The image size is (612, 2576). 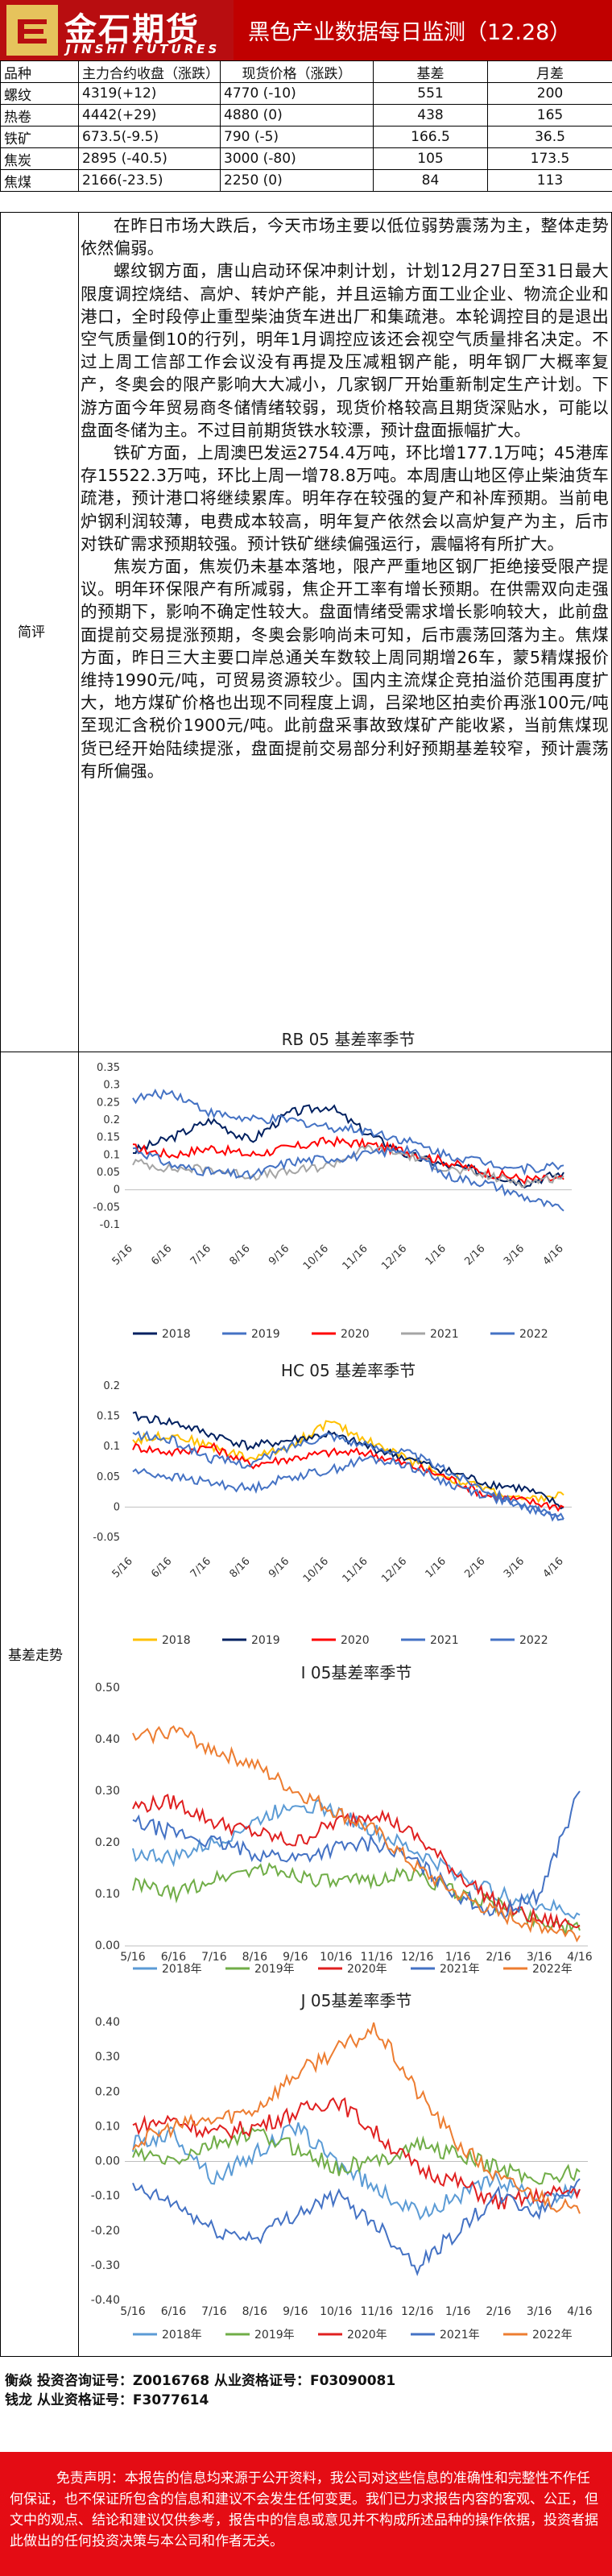 I want to click on y-tick-label: -0.40, so click(x=105, y=2300).